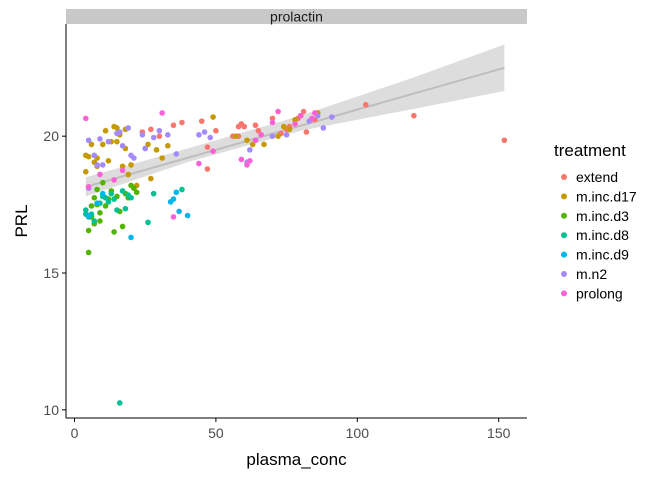  Describe the element at coordinates (291, 429) in the screenshot. I see `x-axis-ticks: 0 50 100 150` at that location.